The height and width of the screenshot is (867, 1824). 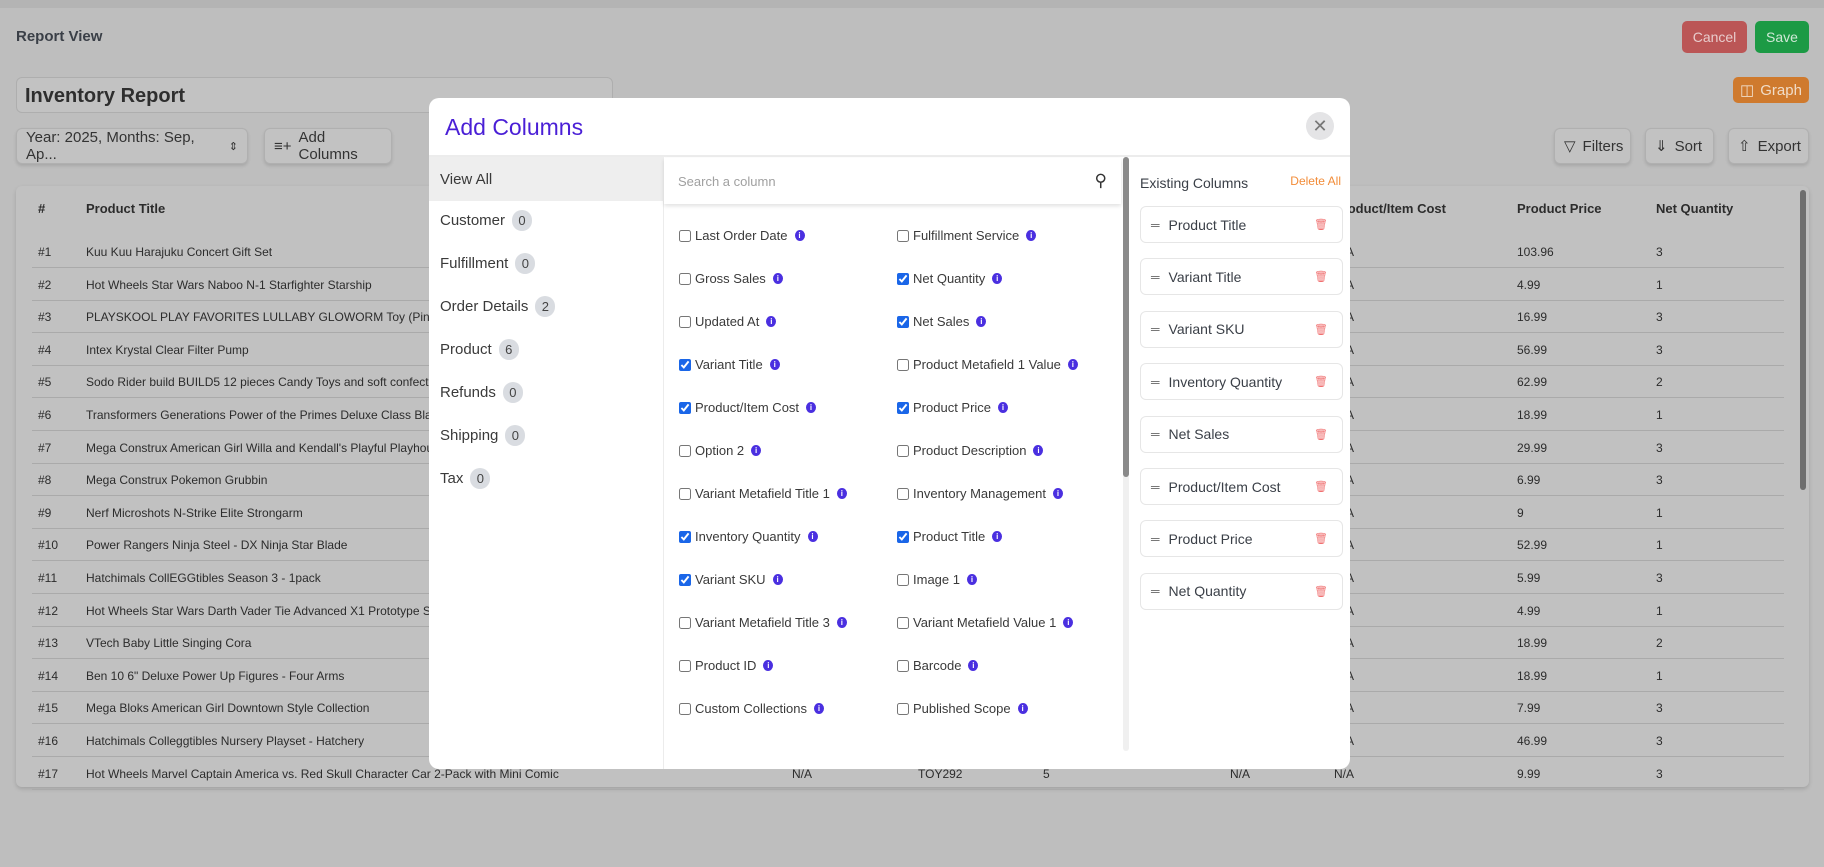 What do you see at coordinates (962, 708) in the screenshot?
I see `column-option: Published Scope i` at bounding box center [962, 708].